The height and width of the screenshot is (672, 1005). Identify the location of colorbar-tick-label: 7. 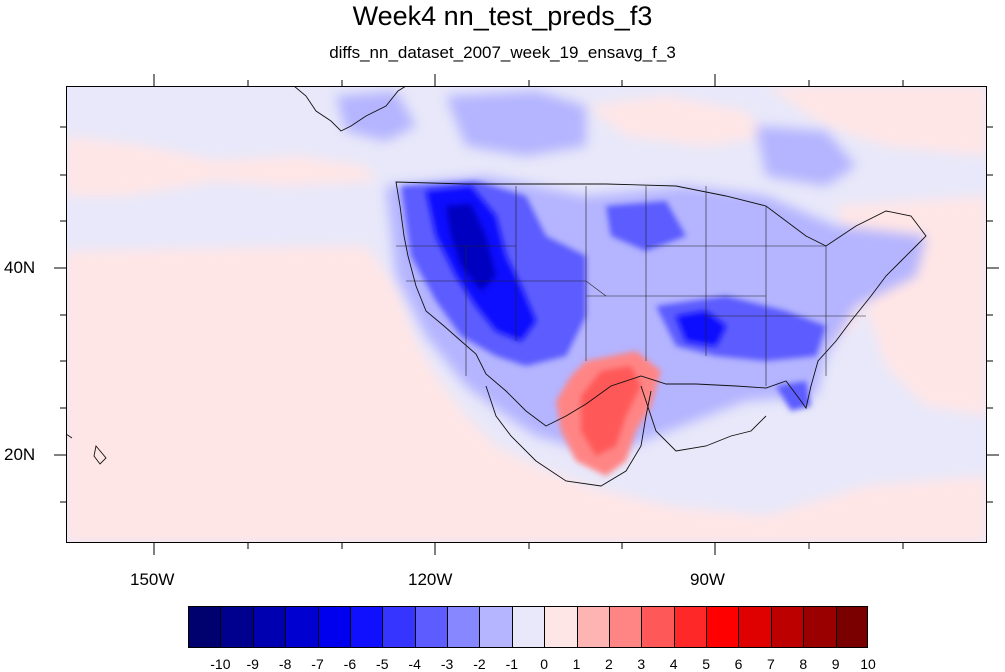
(770, 664).